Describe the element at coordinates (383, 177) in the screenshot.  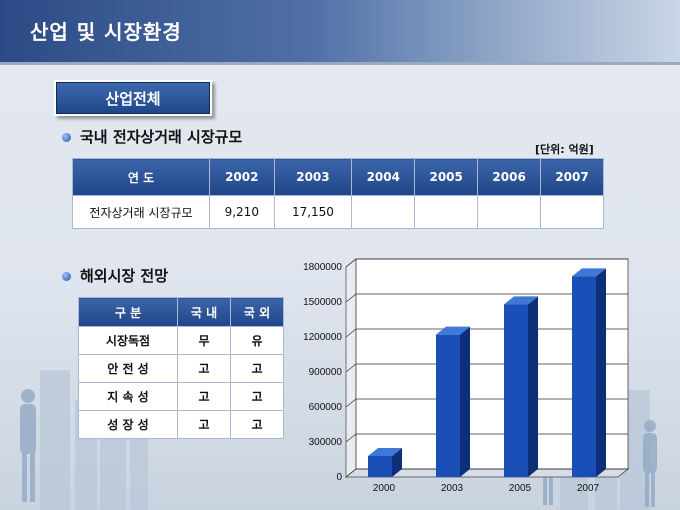
I see `year-cell: 2004` at that location.